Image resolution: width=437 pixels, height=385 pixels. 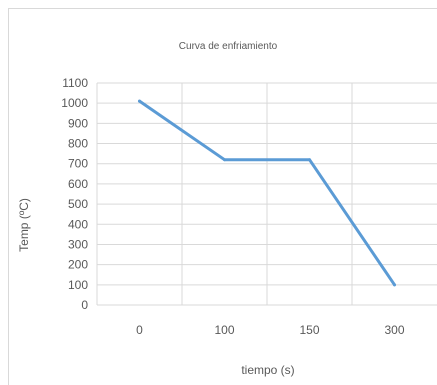 I want to click on y-tick-label: 100, so click(x=78, y=285).